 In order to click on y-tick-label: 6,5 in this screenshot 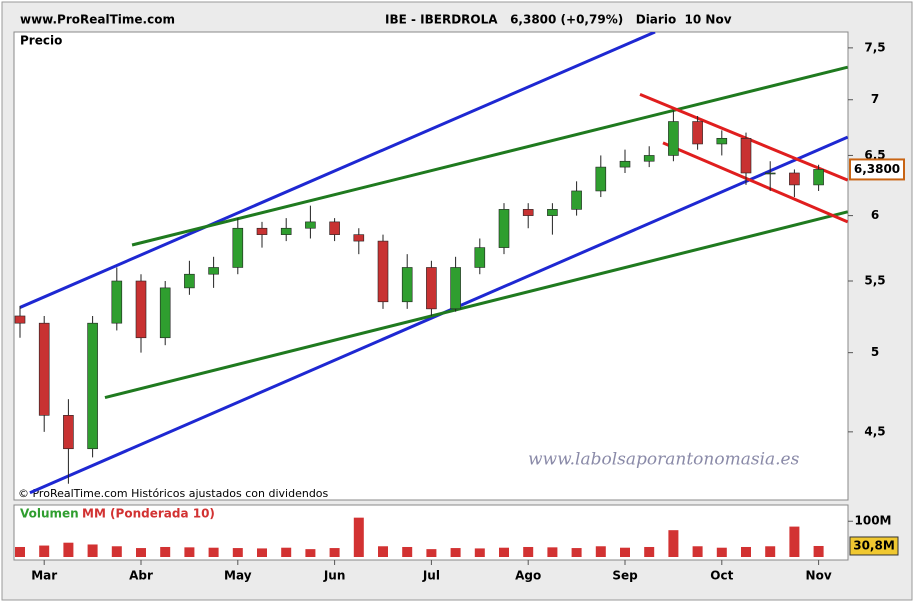, I will do `click(874, 155)`.